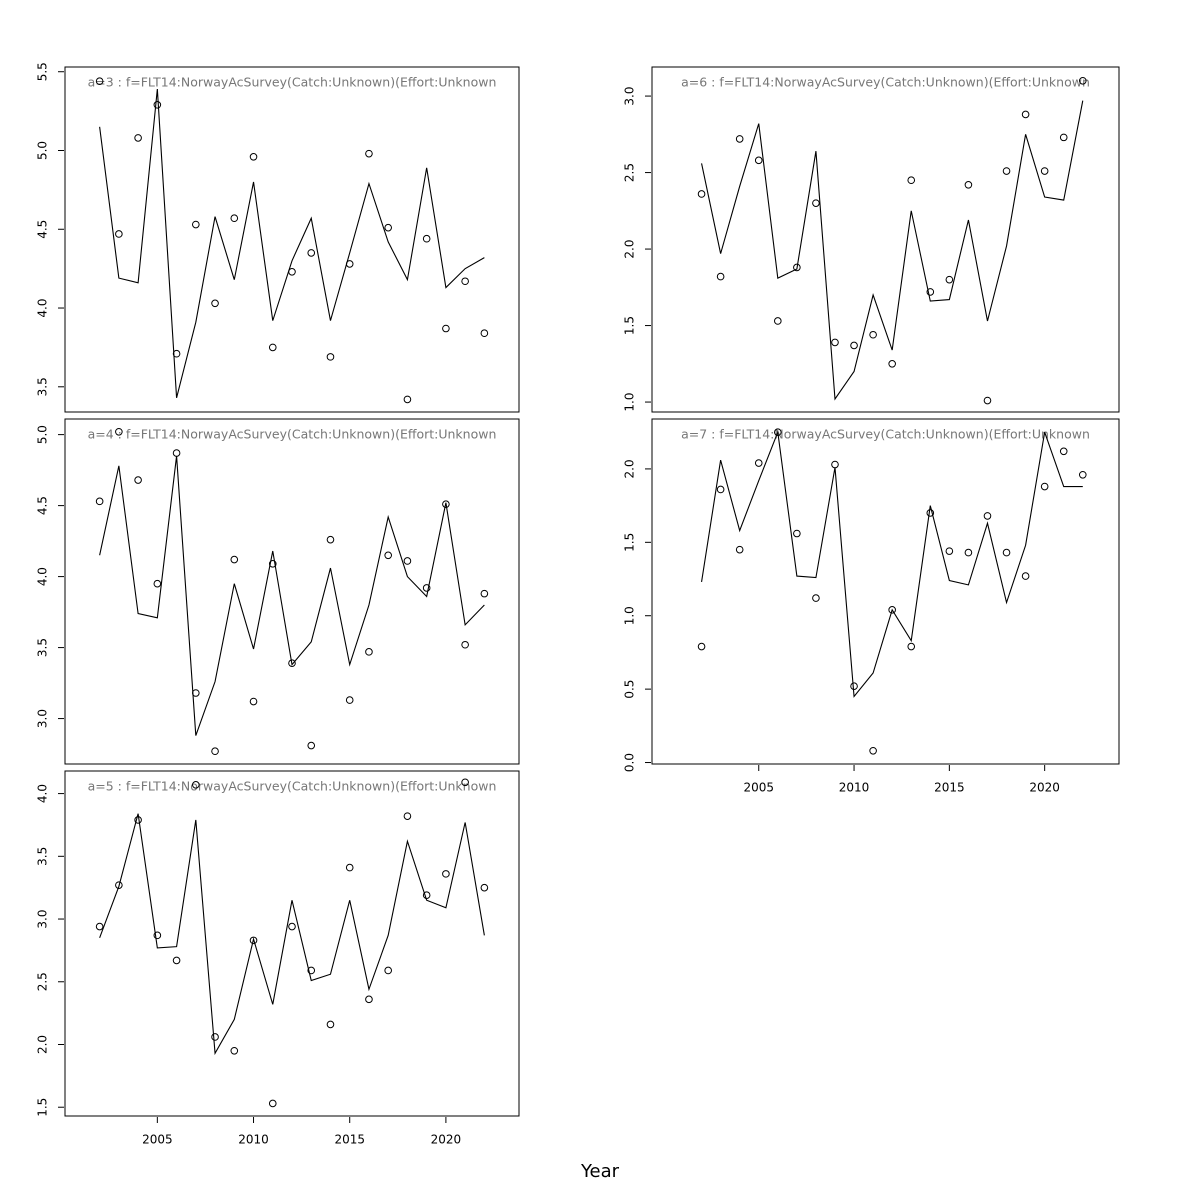 This screenshot has width=1200, height=1200. What do you see at coordinates (43, 434) in the screenshot?
I see `y-tick-label: 5.0` at bounding box center [43, 434].